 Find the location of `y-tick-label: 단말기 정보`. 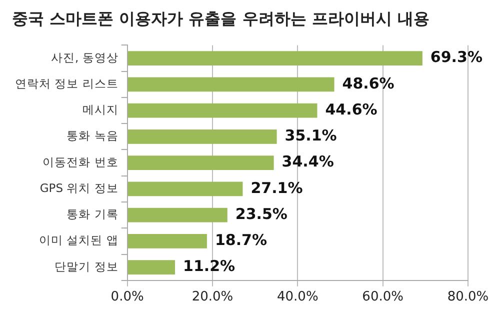

y-tick-label: 단말기 정보 is located at coordinates (86, 266).